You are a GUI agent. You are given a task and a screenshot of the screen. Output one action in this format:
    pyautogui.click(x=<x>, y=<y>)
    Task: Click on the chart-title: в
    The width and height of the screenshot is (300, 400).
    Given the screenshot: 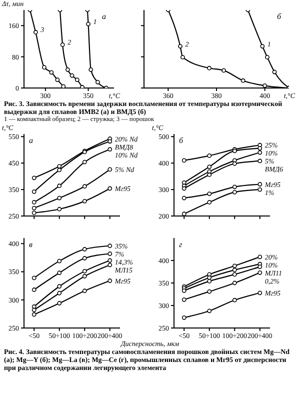 What is the action you would take?
    pyautogui.click(x=30, y=244)
    